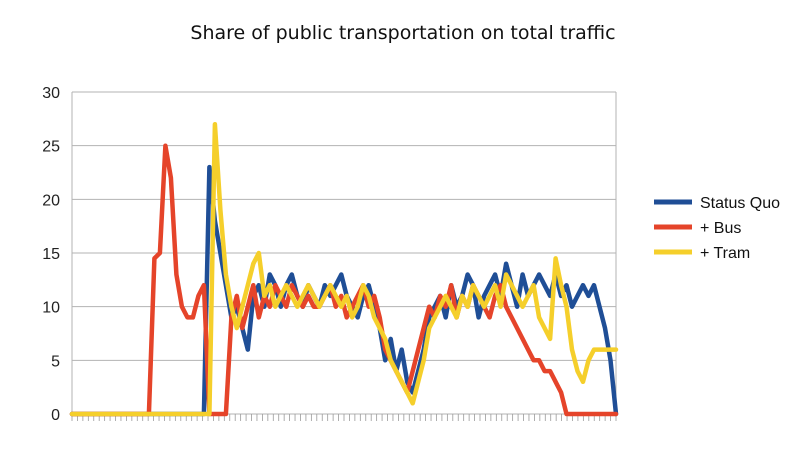  Describe the element at coordinates (51, 147) in the screenshot. I see `y-tick-label: 25` at that location.